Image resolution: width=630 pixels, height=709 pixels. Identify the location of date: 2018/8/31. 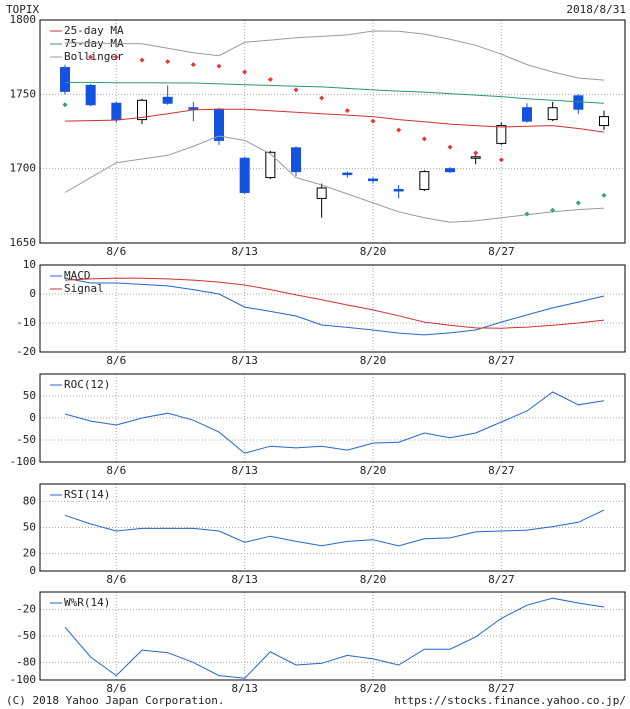
(596, 9).